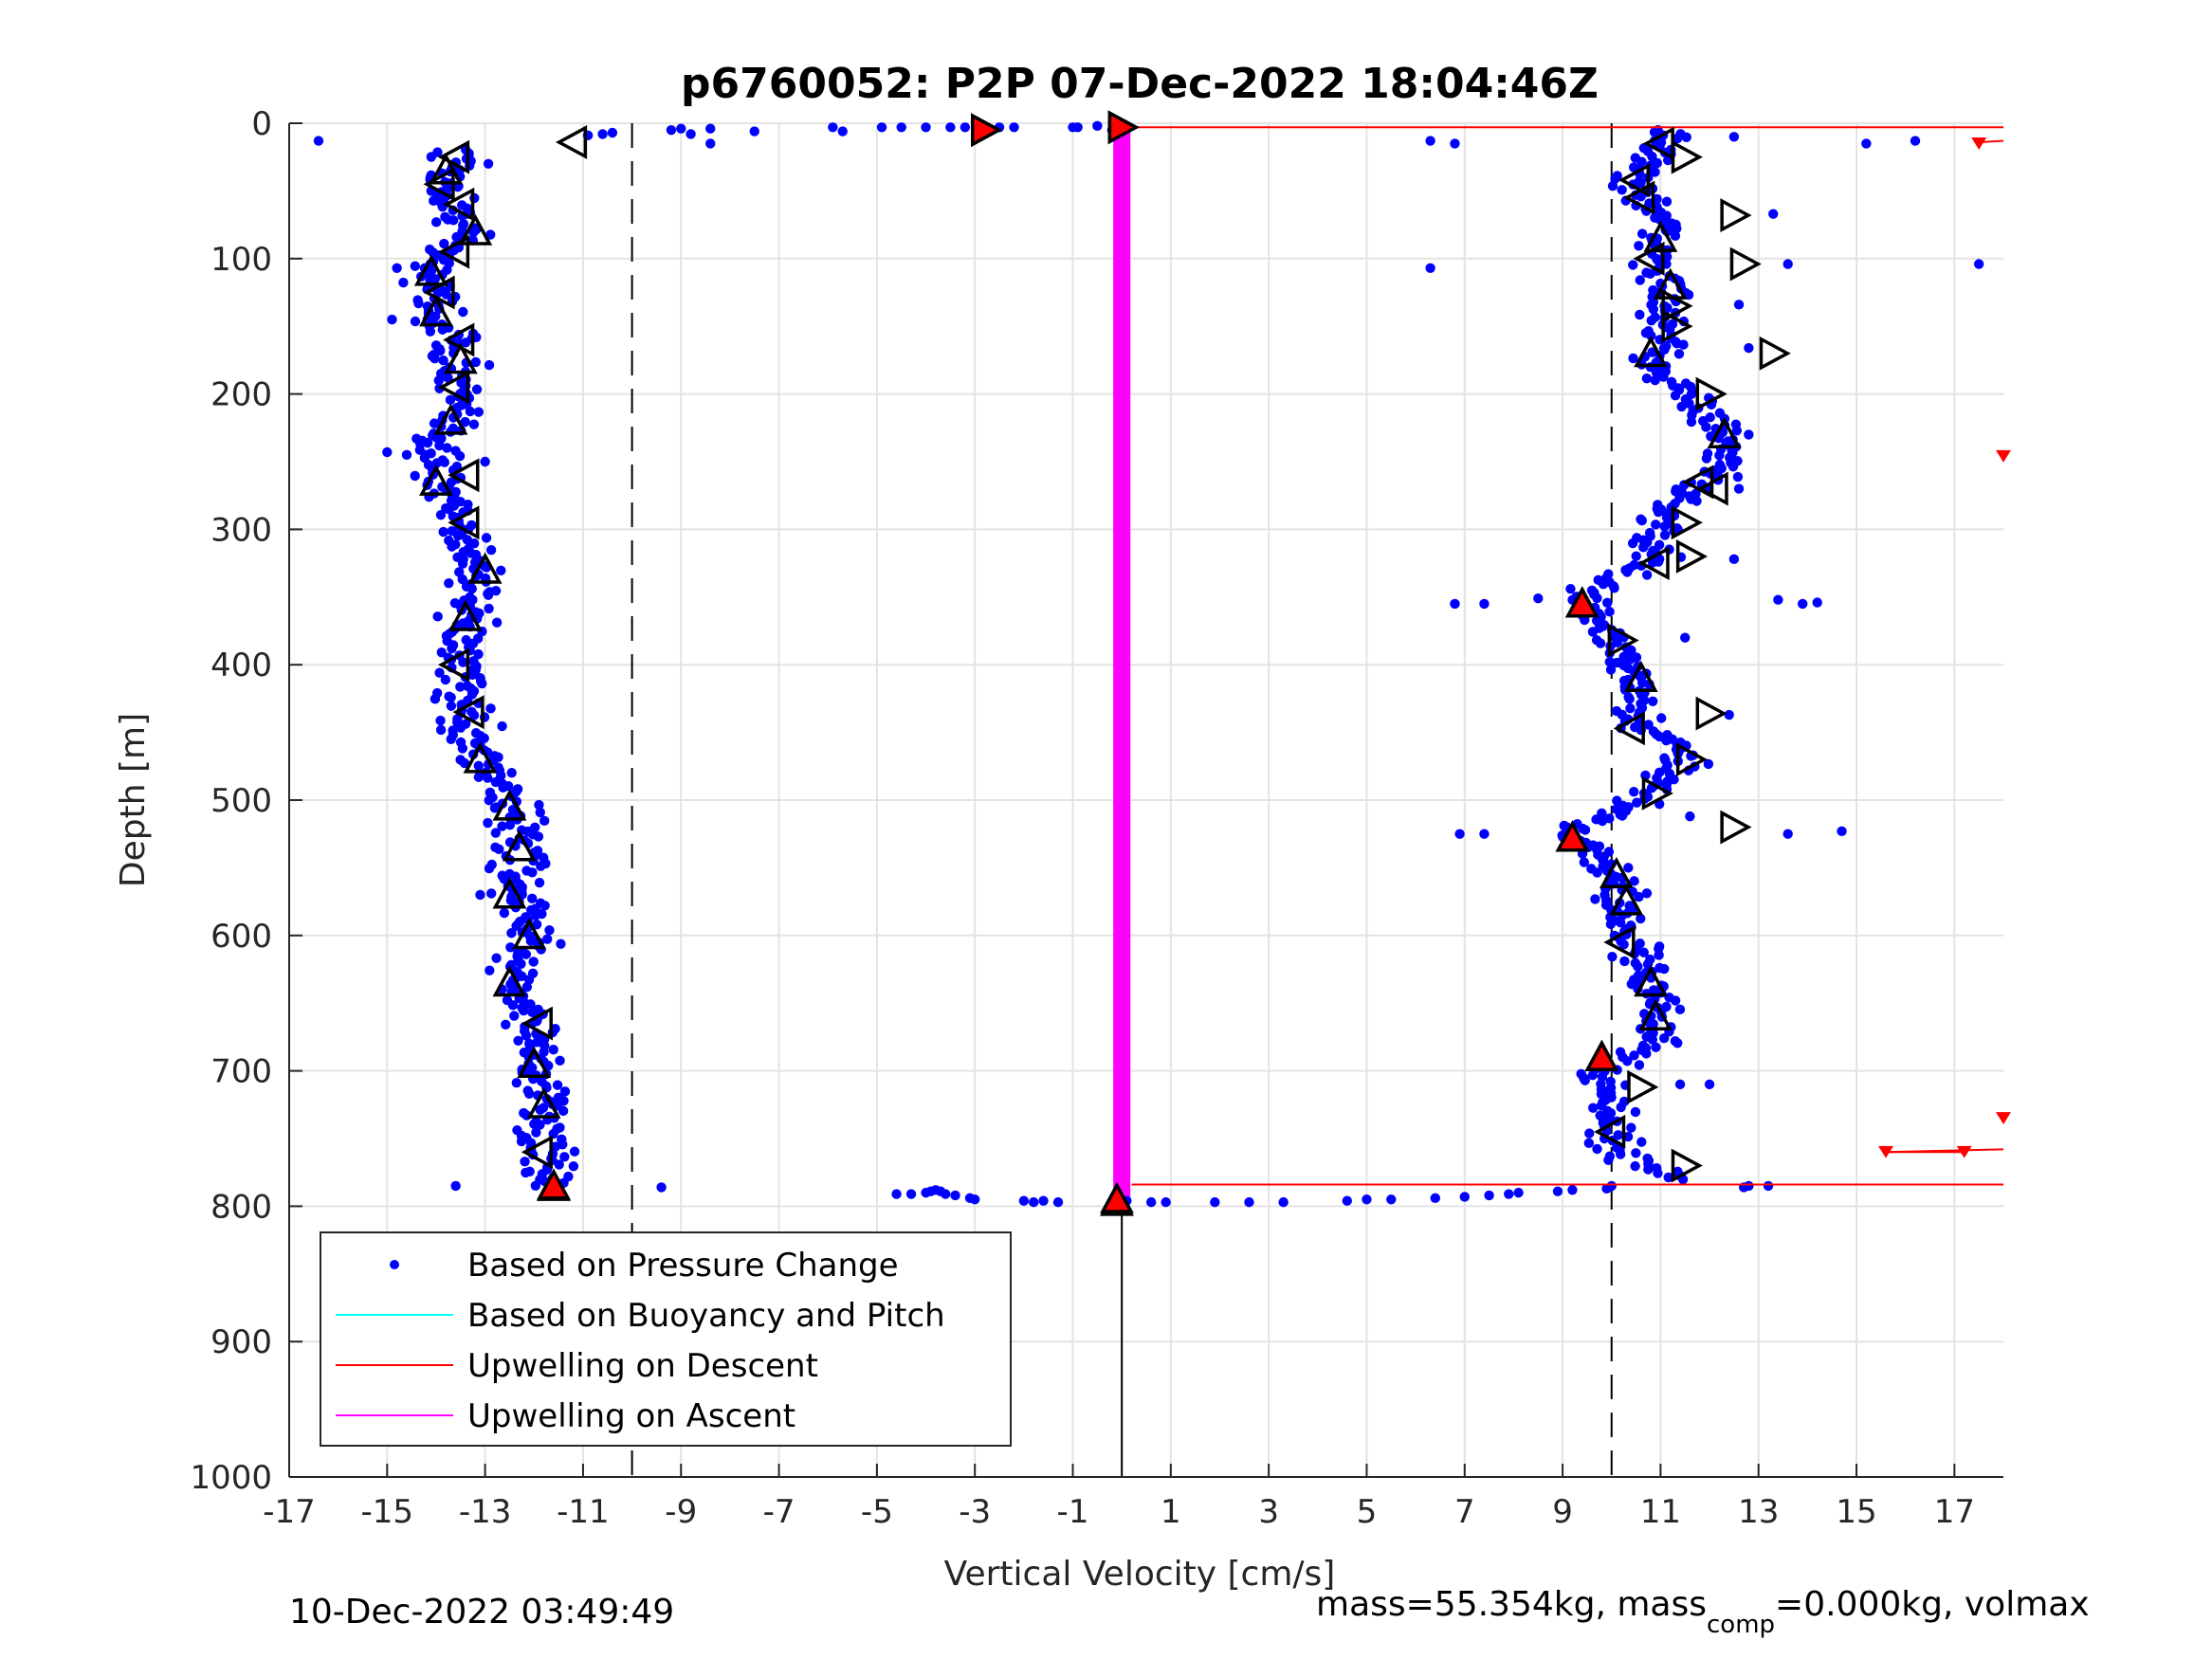 Image resolution: width=2212 pixels, height=1659 pixels. I want to click on y-axis-label: Depth [m], so click(133, 800).